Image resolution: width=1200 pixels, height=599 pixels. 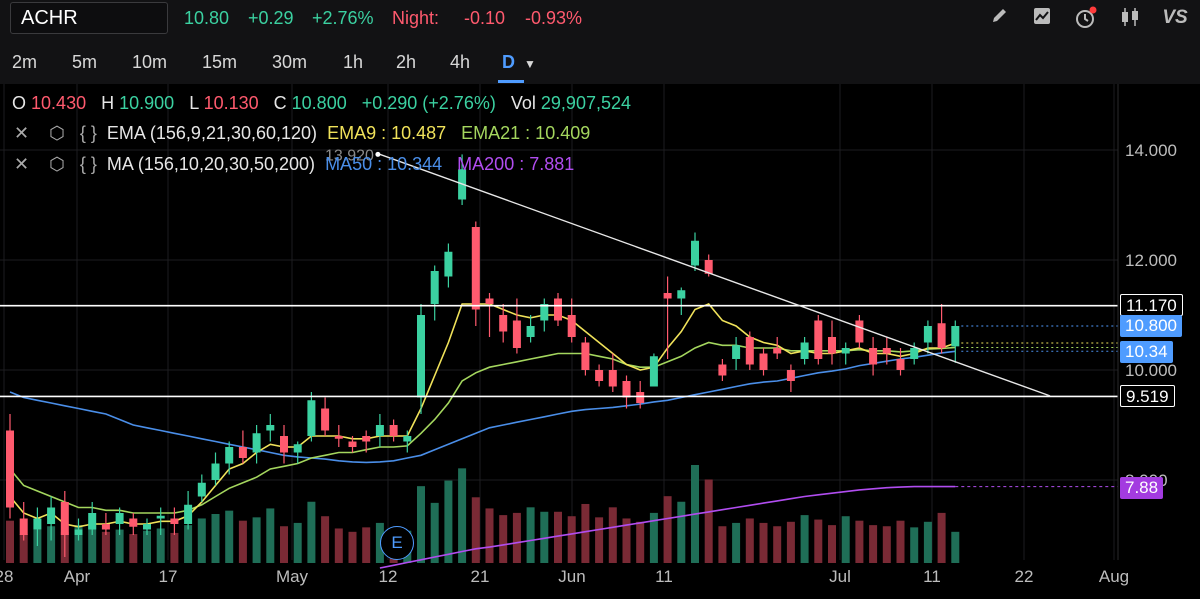 What do you see at coordinates (526, 133) in the screenshot?
I see `ema21-value: EMA21 : 10.409` at bounding box center [526, 133].